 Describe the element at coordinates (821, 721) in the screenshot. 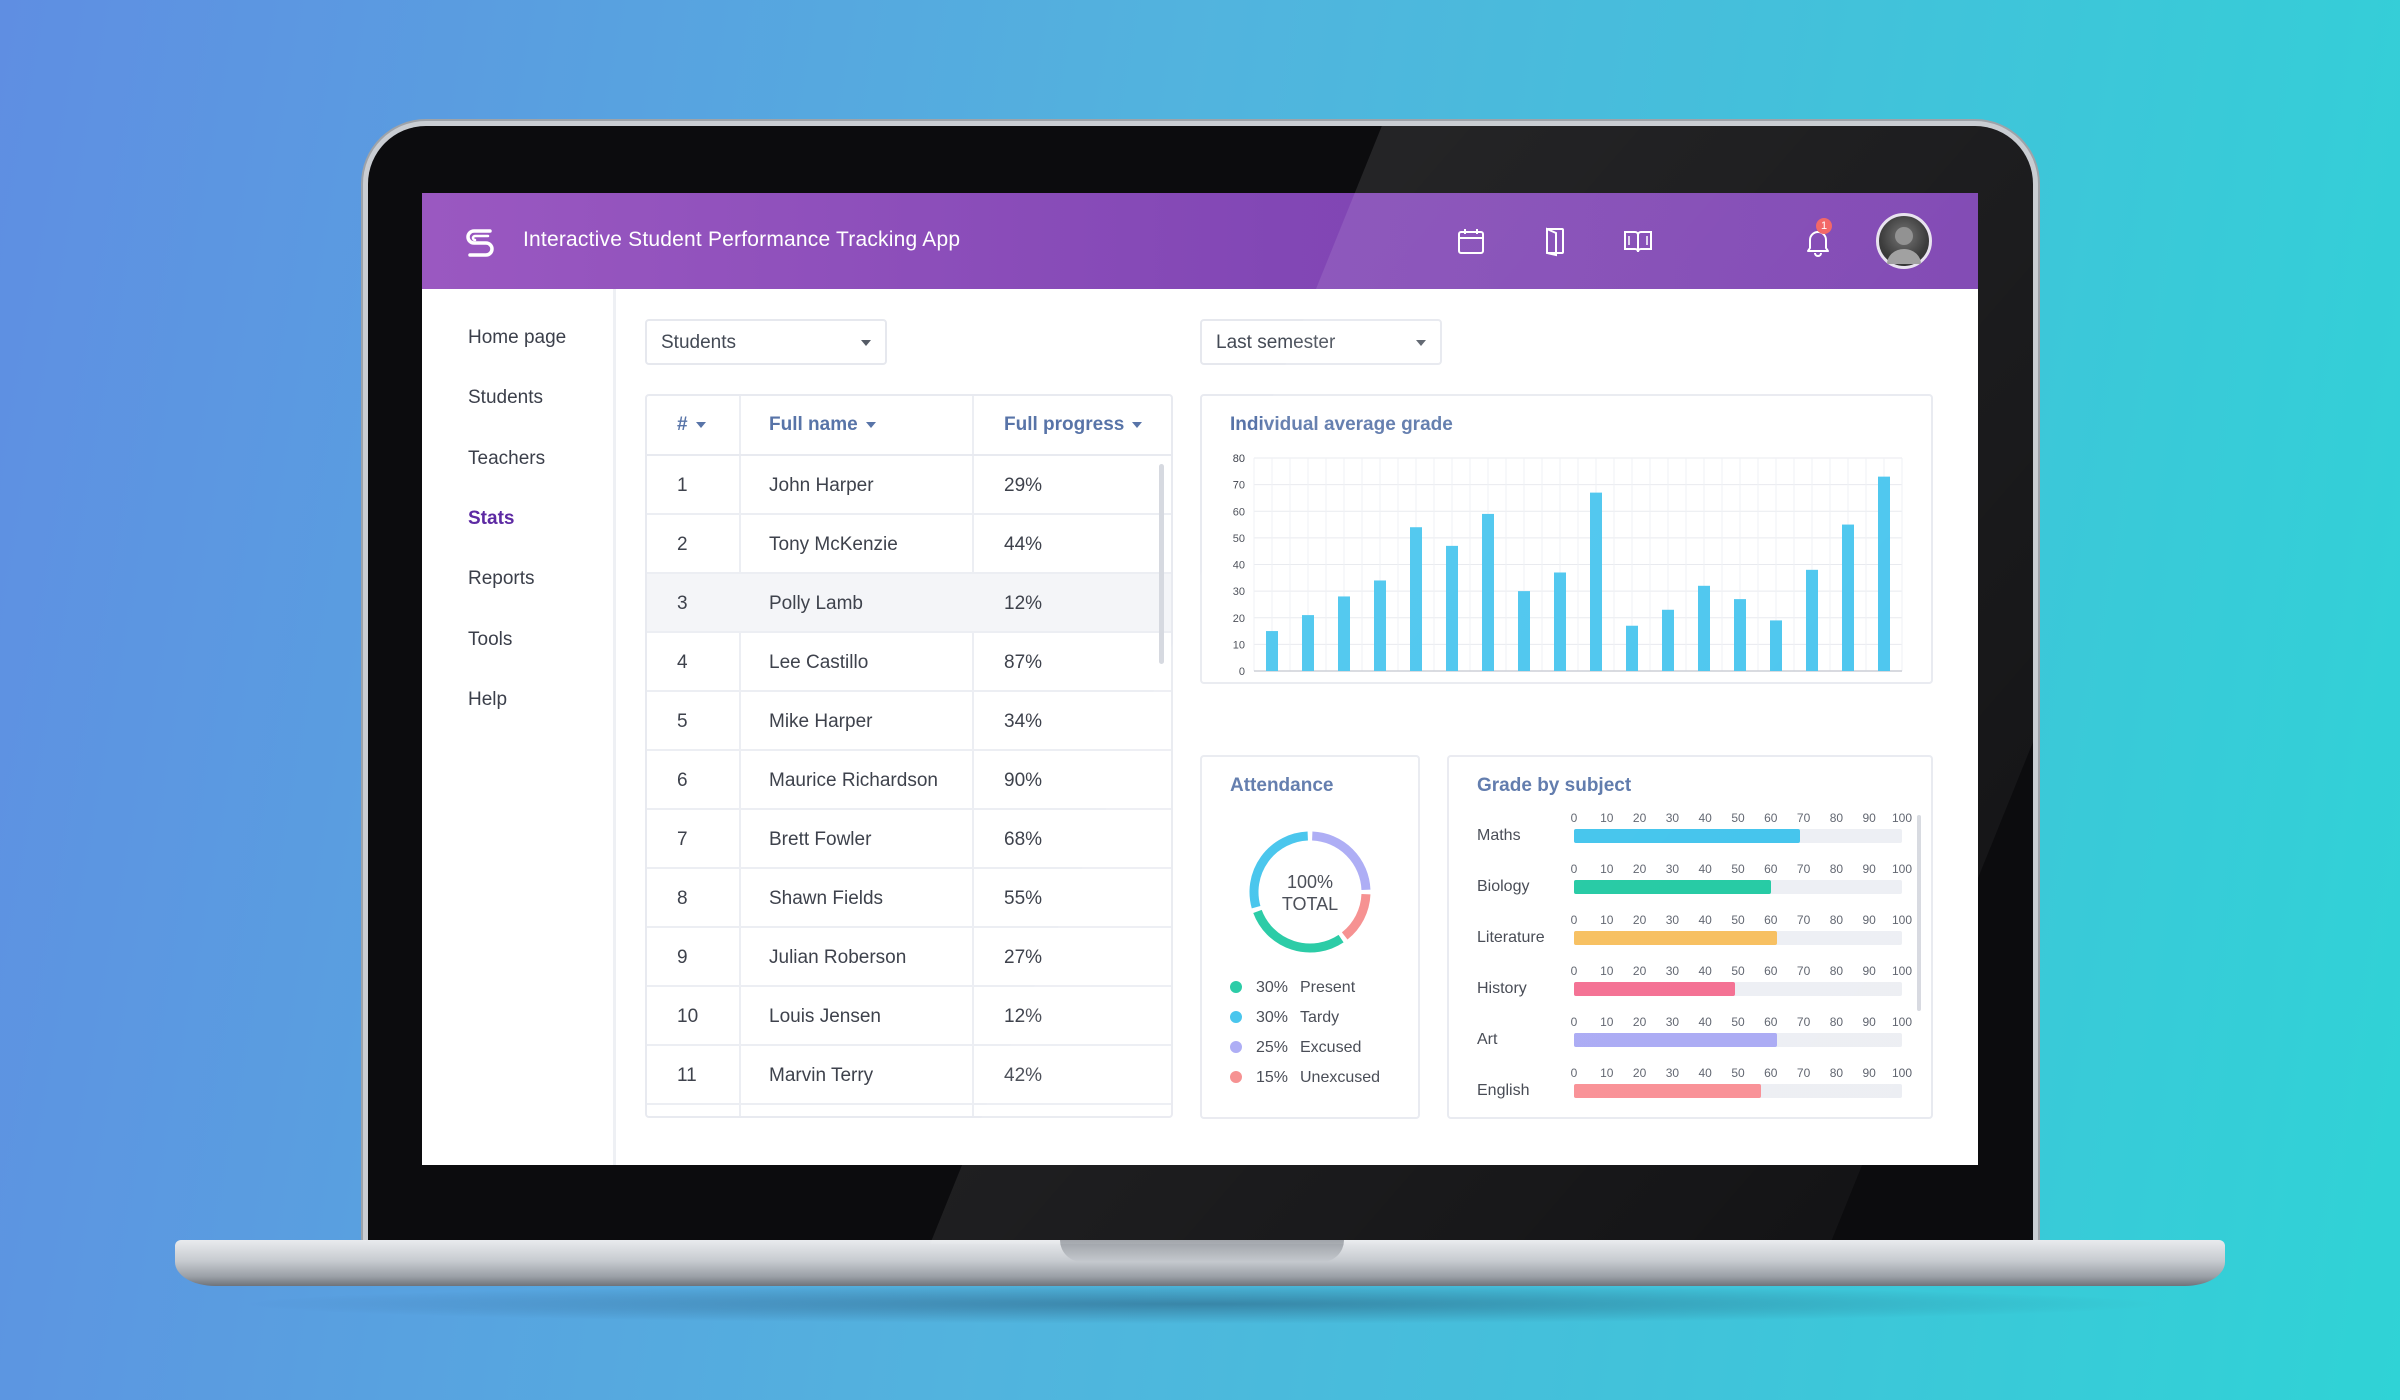

I see `row-full-name: Mike Harper` at that location.